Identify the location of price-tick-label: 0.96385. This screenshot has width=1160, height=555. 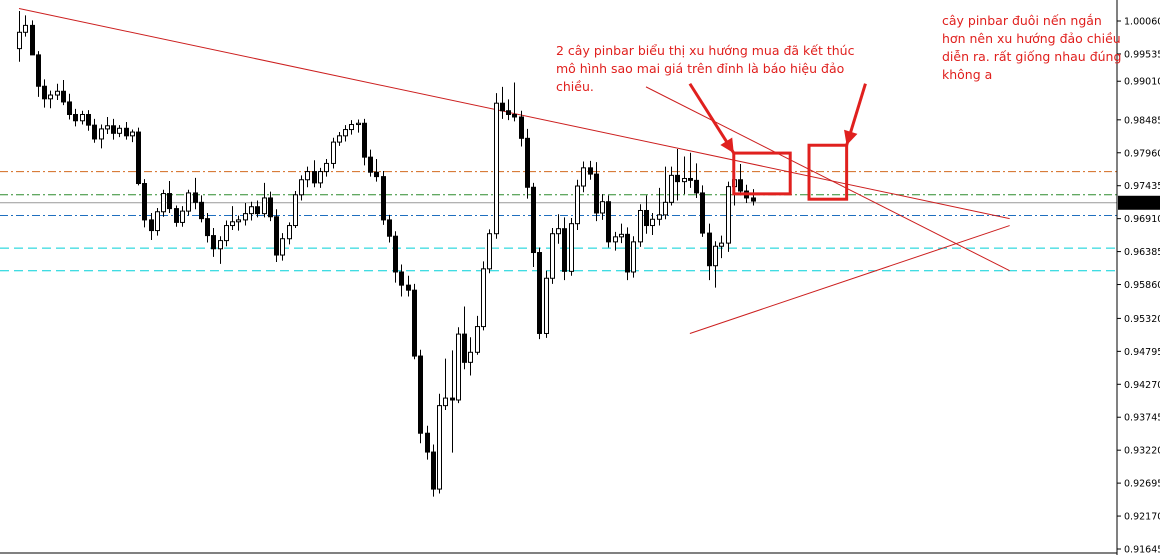
(1142, 252).